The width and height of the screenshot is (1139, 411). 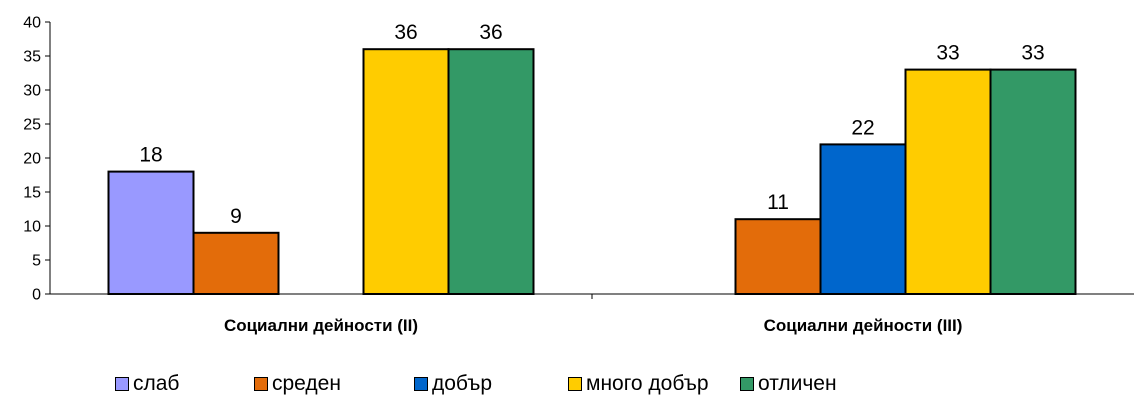 What do you see at coordinates (32, 23) in the screenshot?
I see `y-tick-label: 40` at bounding box center [32, 23].